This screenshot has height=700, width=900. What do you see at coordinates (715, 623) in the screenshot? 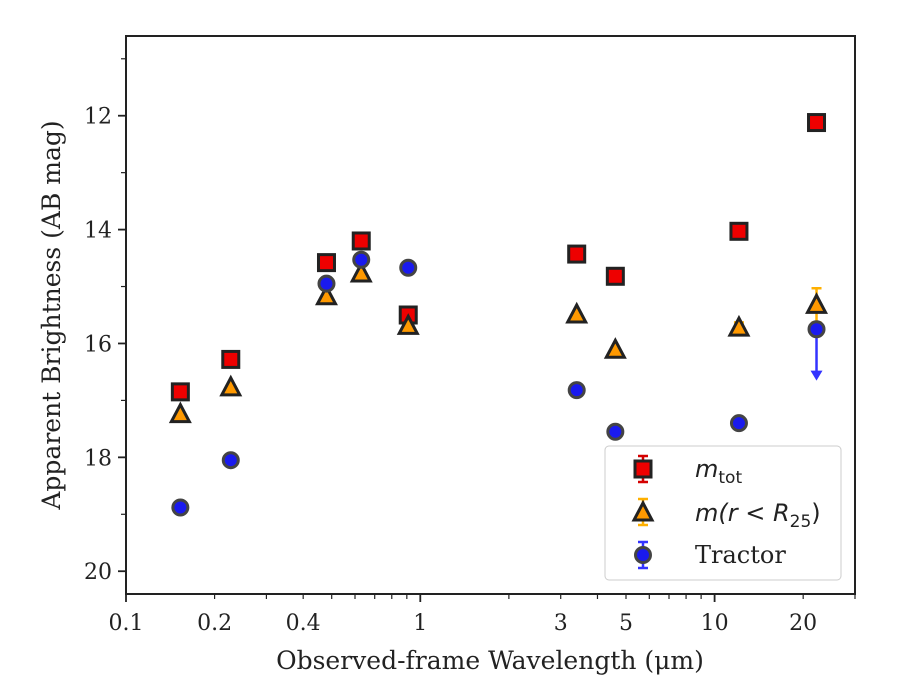
I see `x-tick-label: 10` at bounding box center [715, 623].